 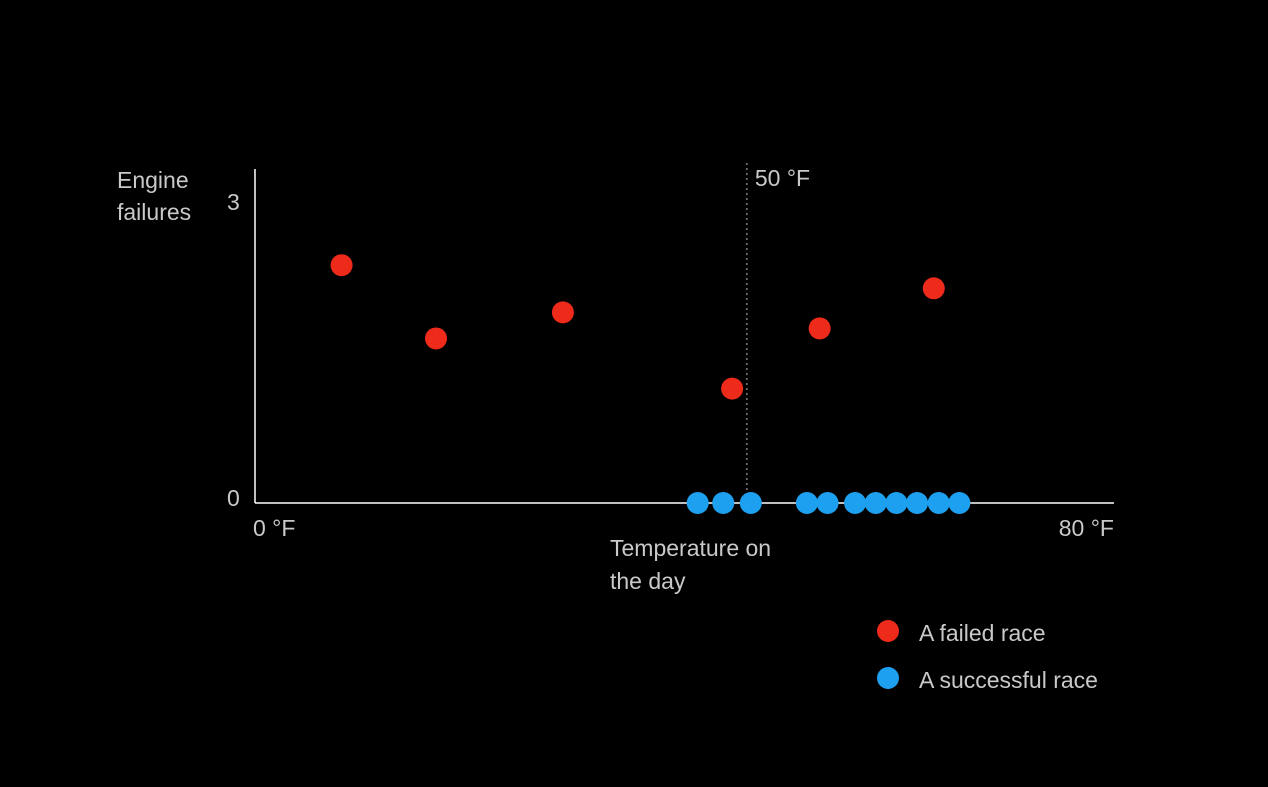 I want to click on y-tick-label-zero: 0, so click(x=233, y=498).